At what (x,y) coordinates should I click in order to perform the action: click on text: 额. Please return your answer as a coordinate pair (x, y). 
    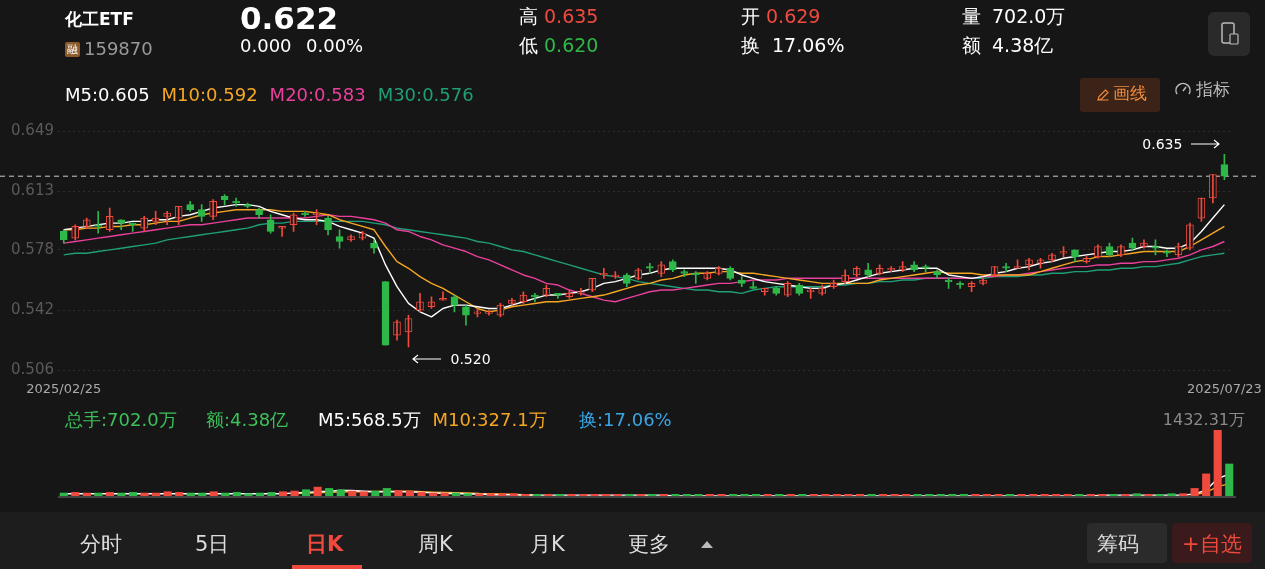
    Looking at the image, I should click on (971, 45).